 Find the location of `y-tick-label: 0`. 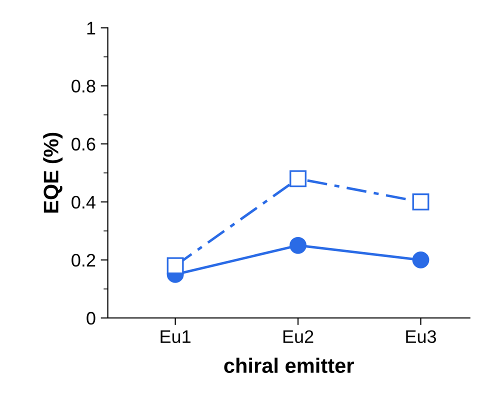

y-tick-label: 0 is located at coordinates (91, 318).